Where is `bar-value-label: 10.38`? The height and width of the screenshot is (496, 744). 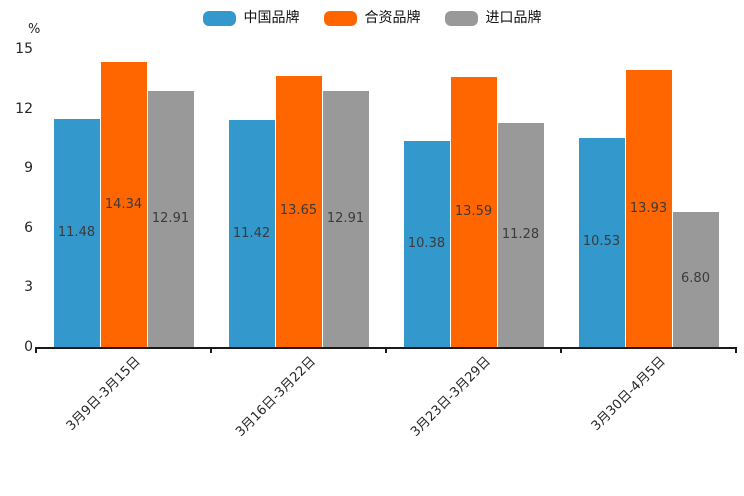 bar-value-label: 10.38 is located at coordinates (426, 243).